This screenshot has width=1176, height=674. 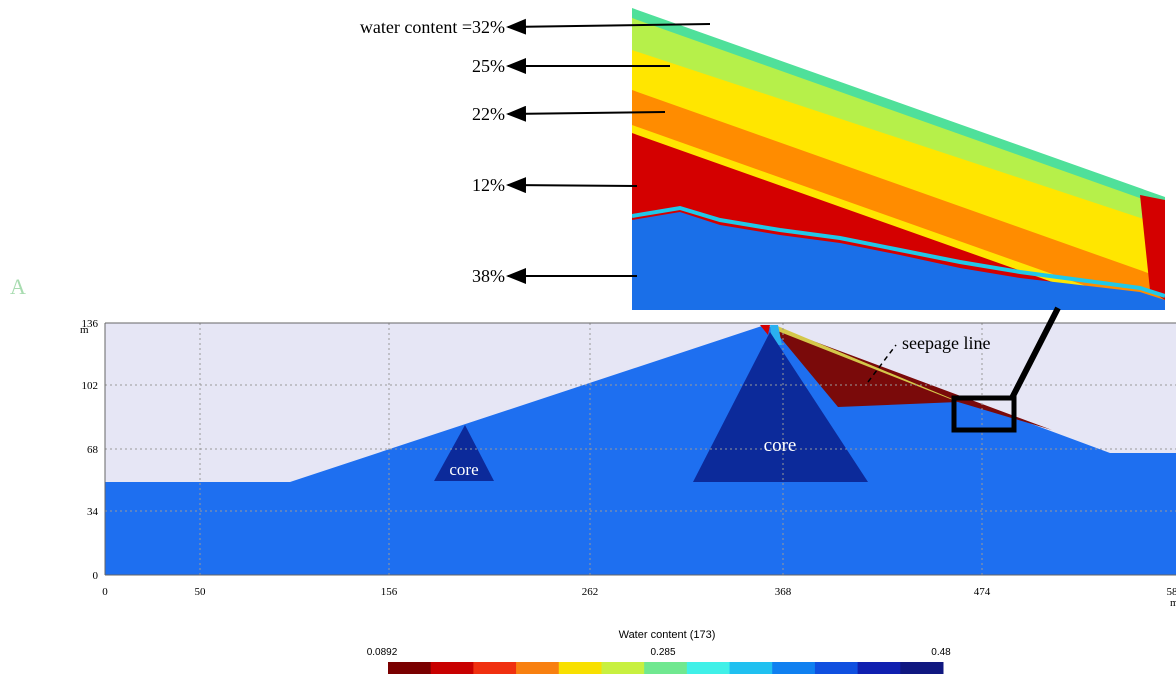 What do you see at coordinates (90, 386) in the screenshot?
I see `y-tick-label: 102` at bounding box center [90, 386].